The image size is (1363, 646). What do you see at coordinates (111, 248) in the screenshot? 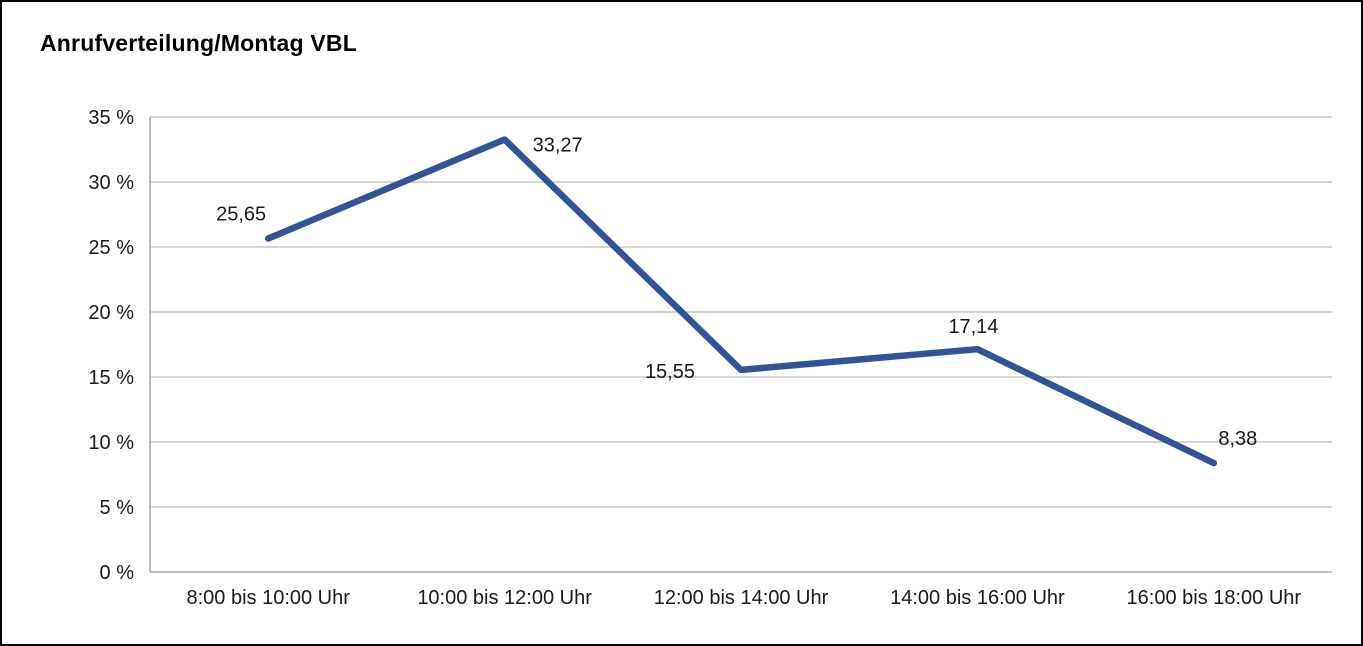
I see `y-tick-label: 25 %` at bounding box center [111, 248].